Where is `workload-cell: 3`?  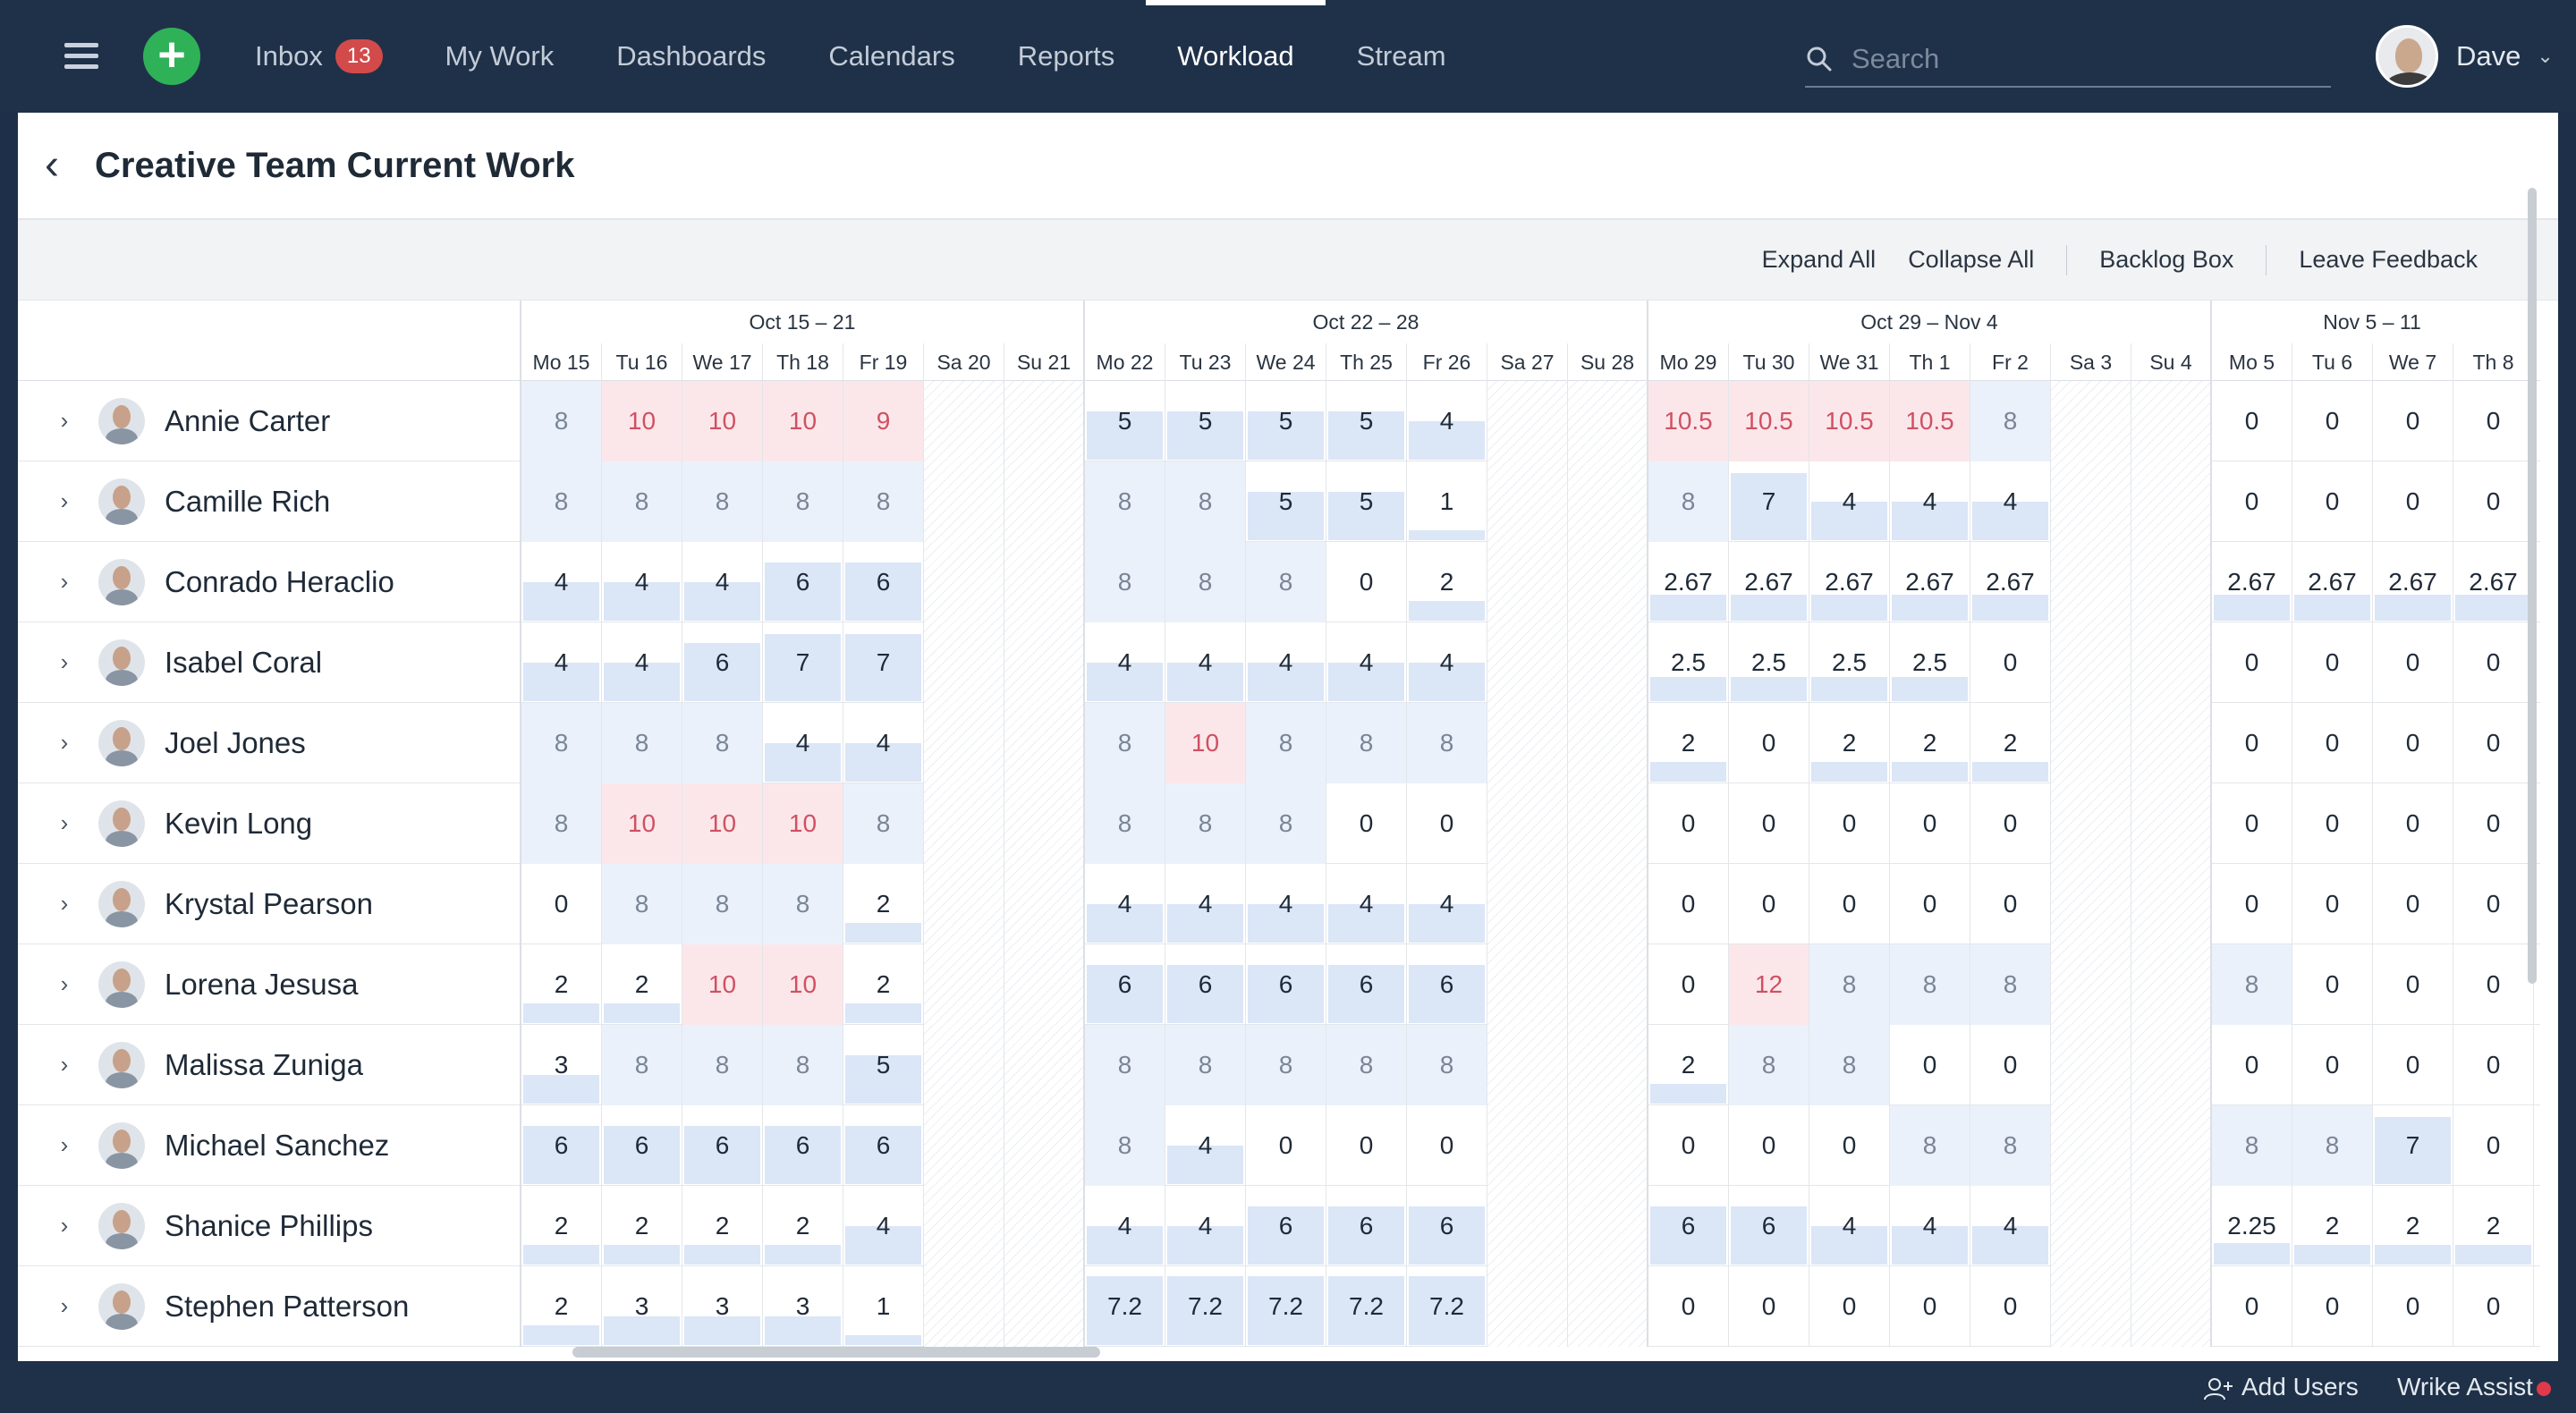
workload-cell: 3 is located at coordinates (722, 1306).